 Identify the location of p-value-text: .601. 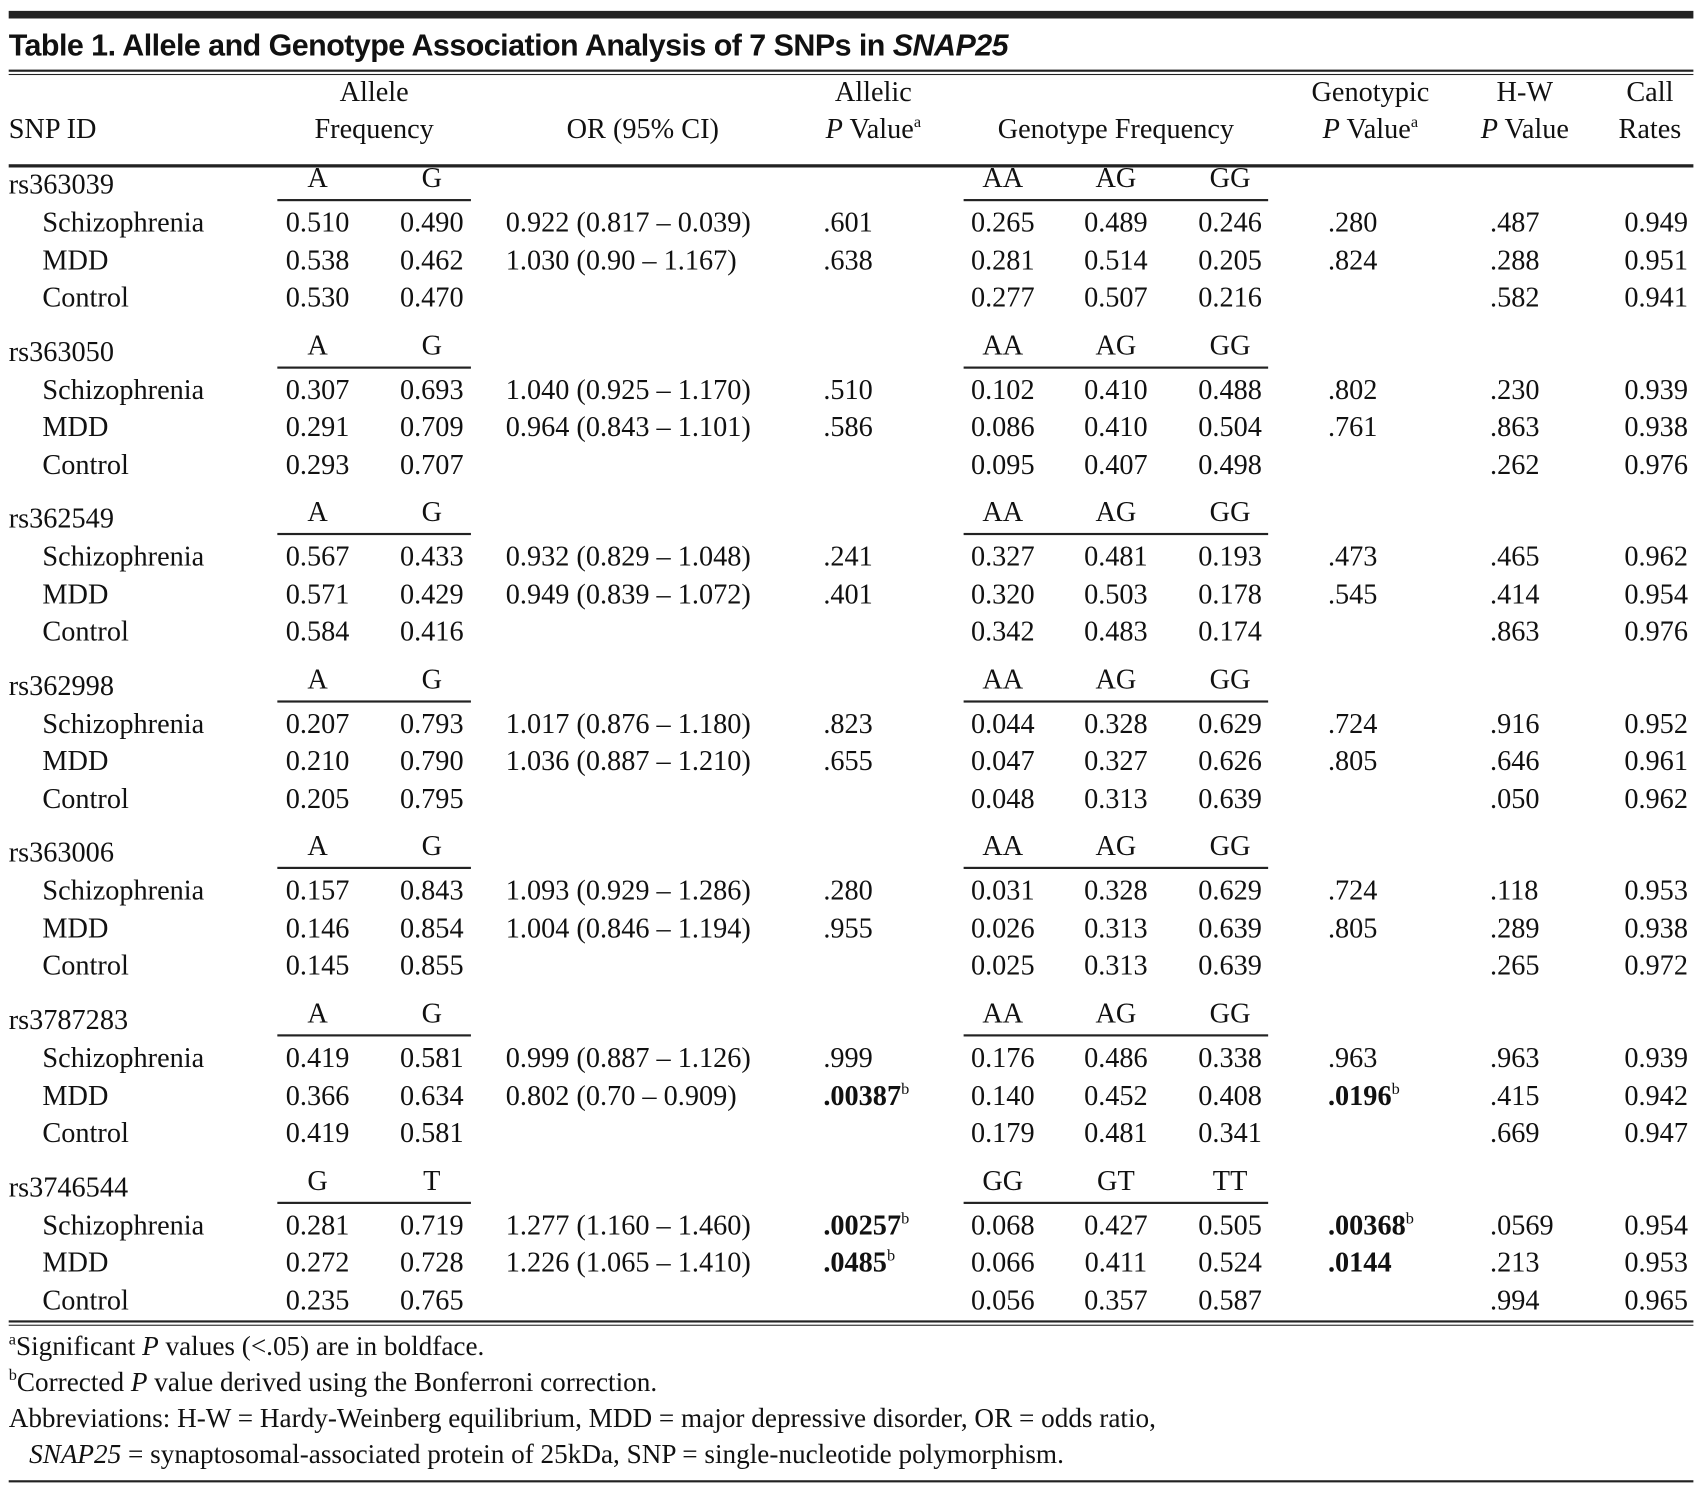
(848, 222).